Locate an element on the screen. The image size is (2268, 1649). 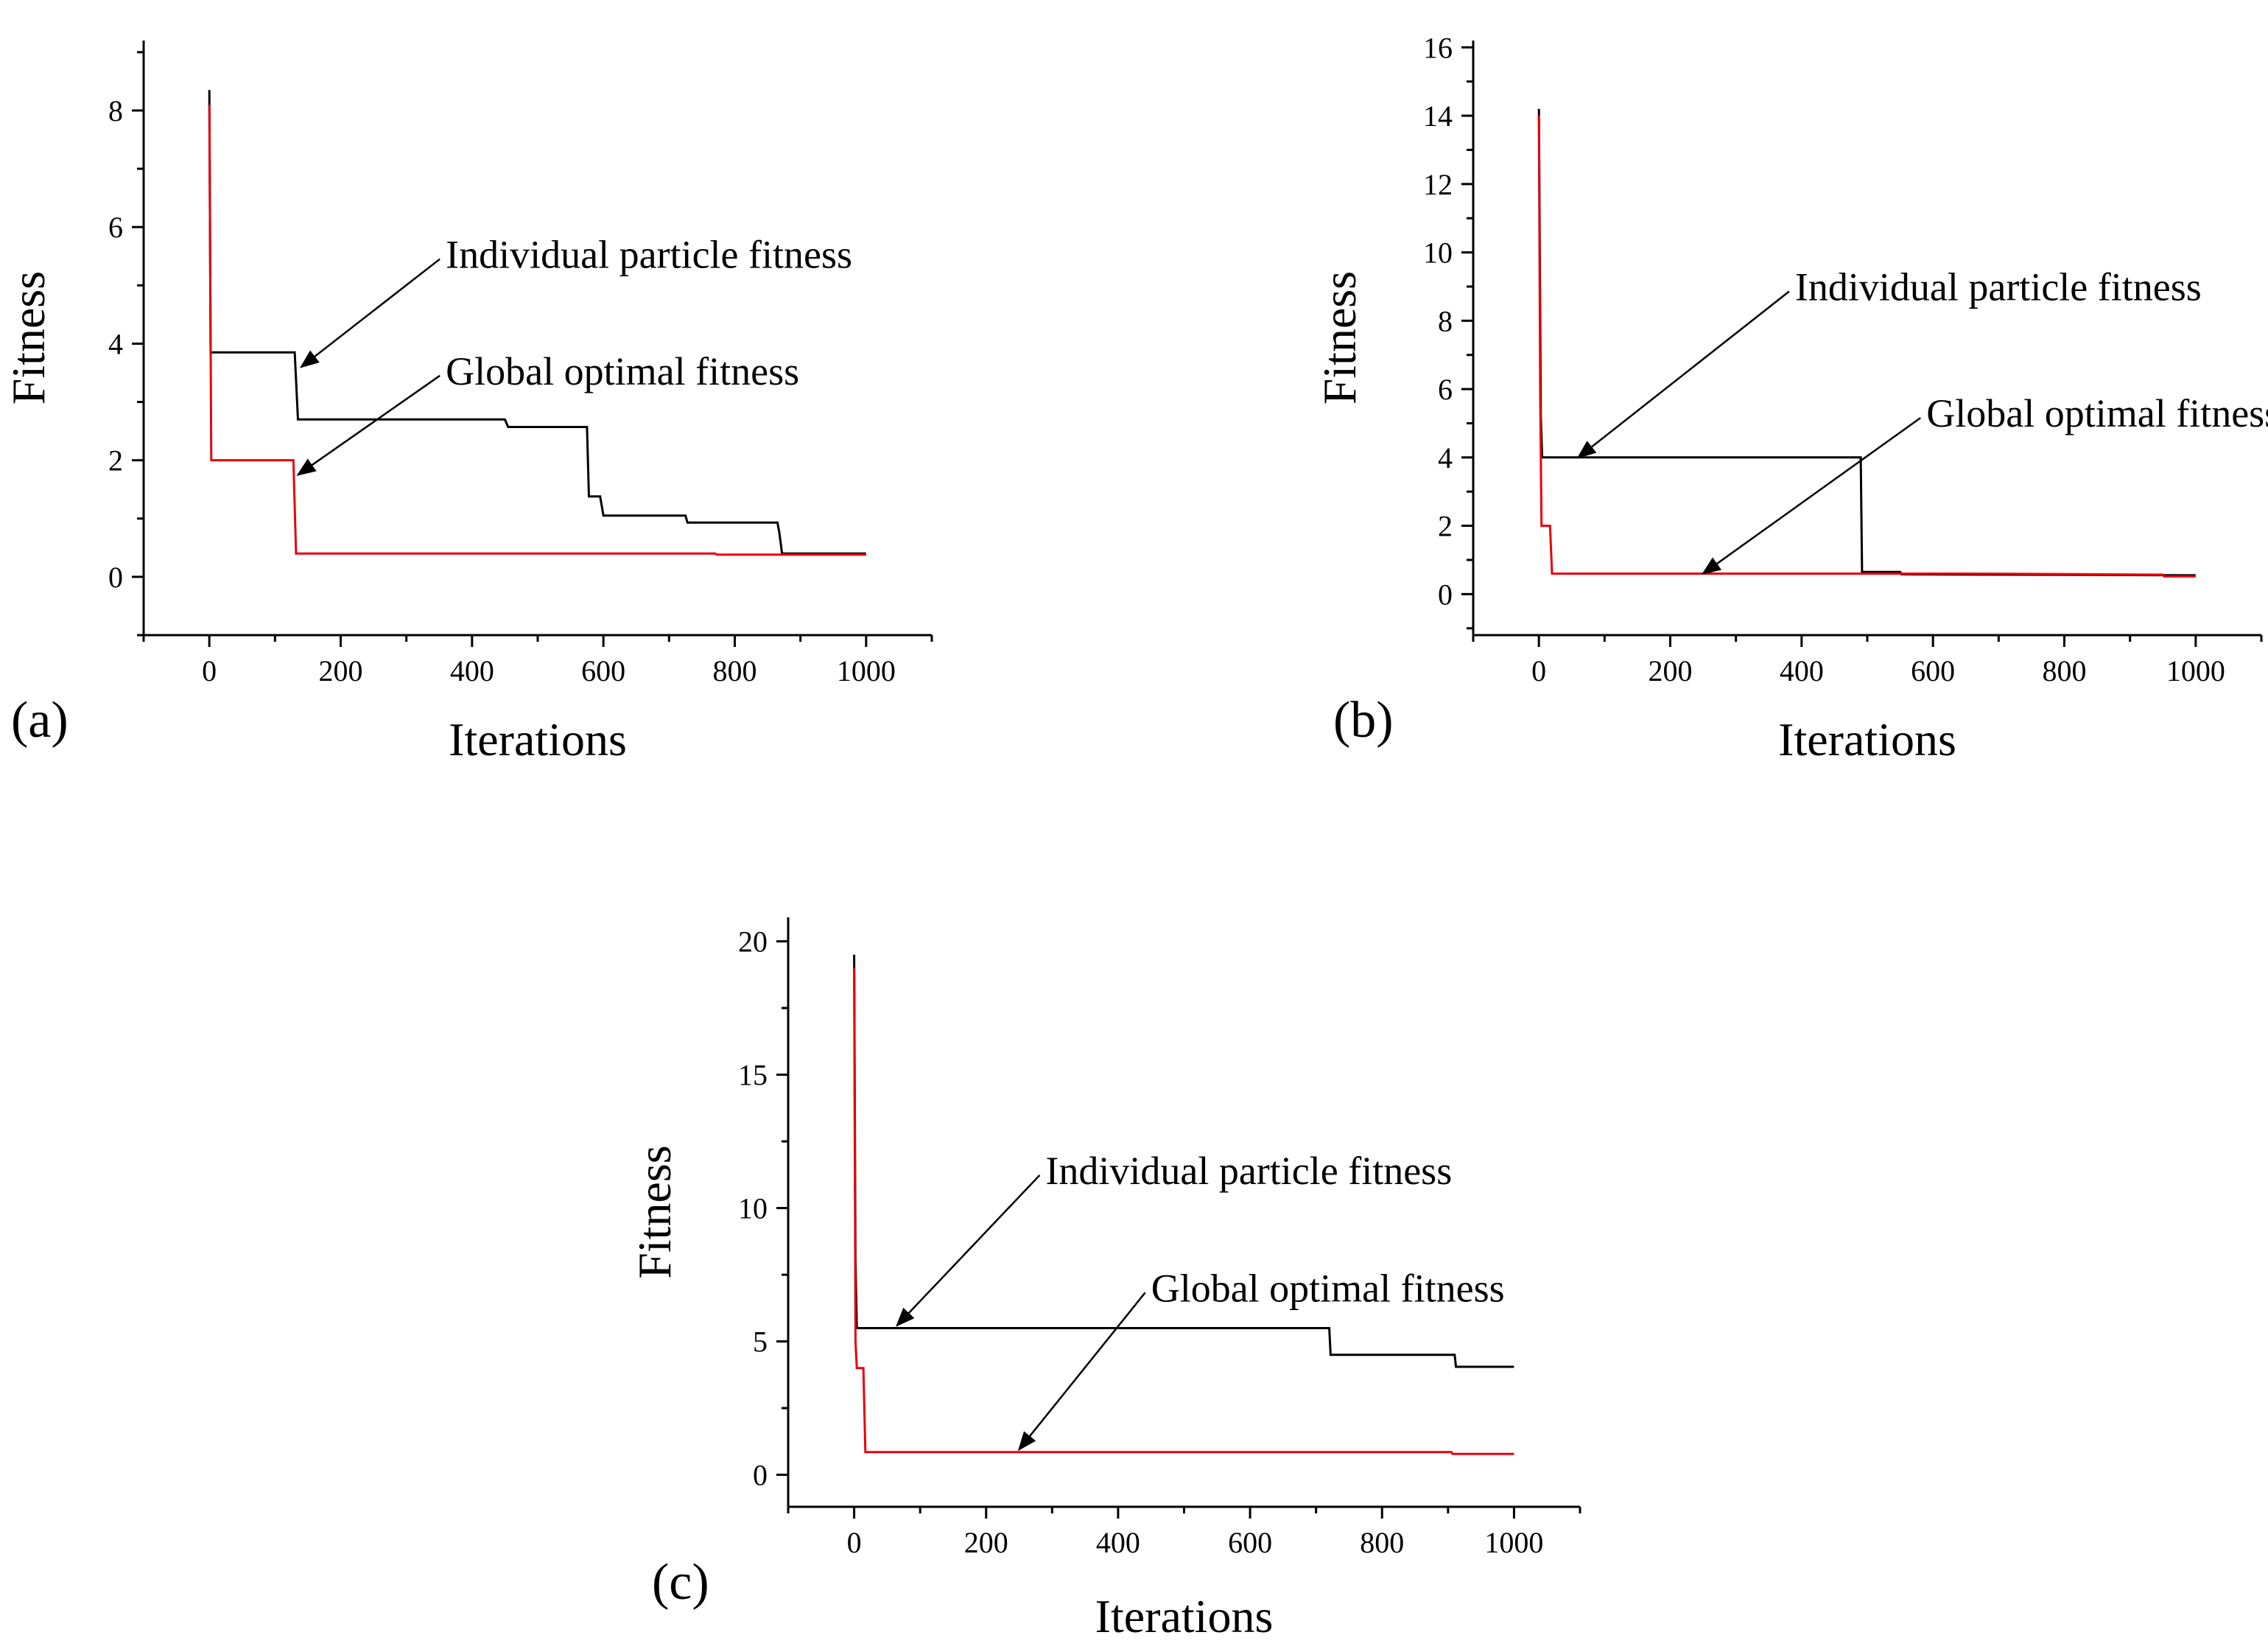
panel-label: (c) is located at coordinates (680, 1583).